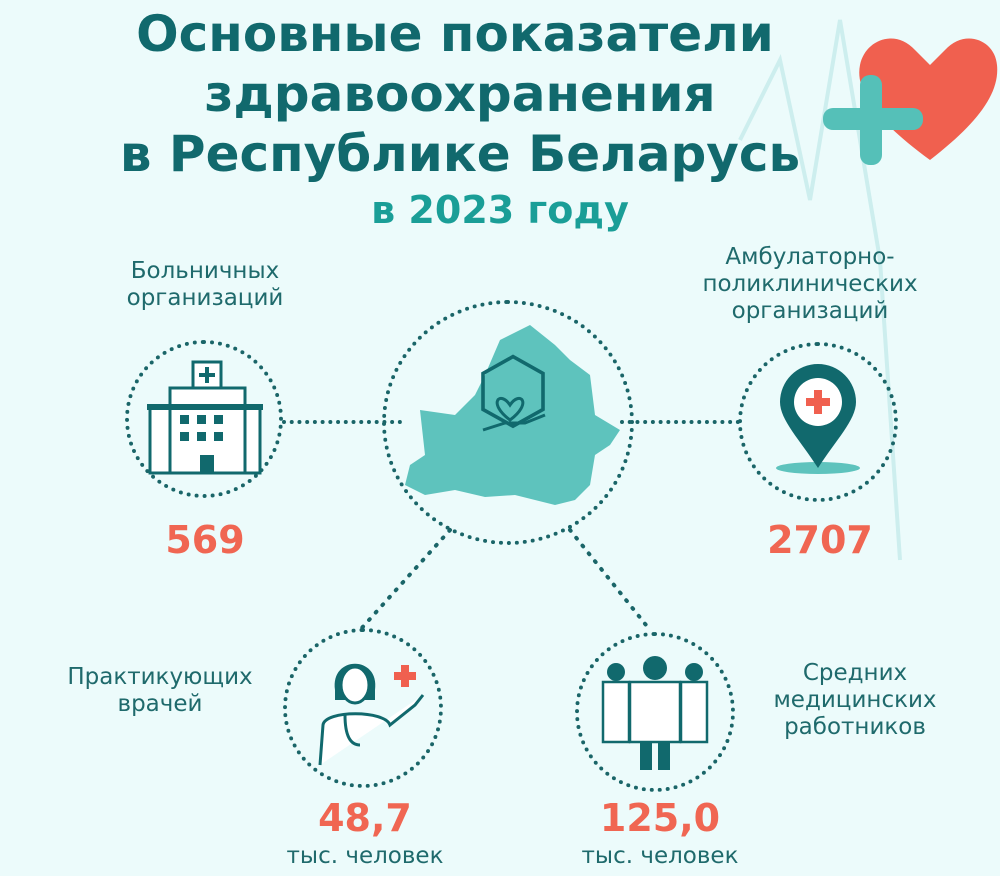 Image resolution: width=1000 pixels, height=876 pixels. What do you see at coordinates (371, 714) in the screenshot?
I see `doctor-icon` at bounding box center [371, 714].